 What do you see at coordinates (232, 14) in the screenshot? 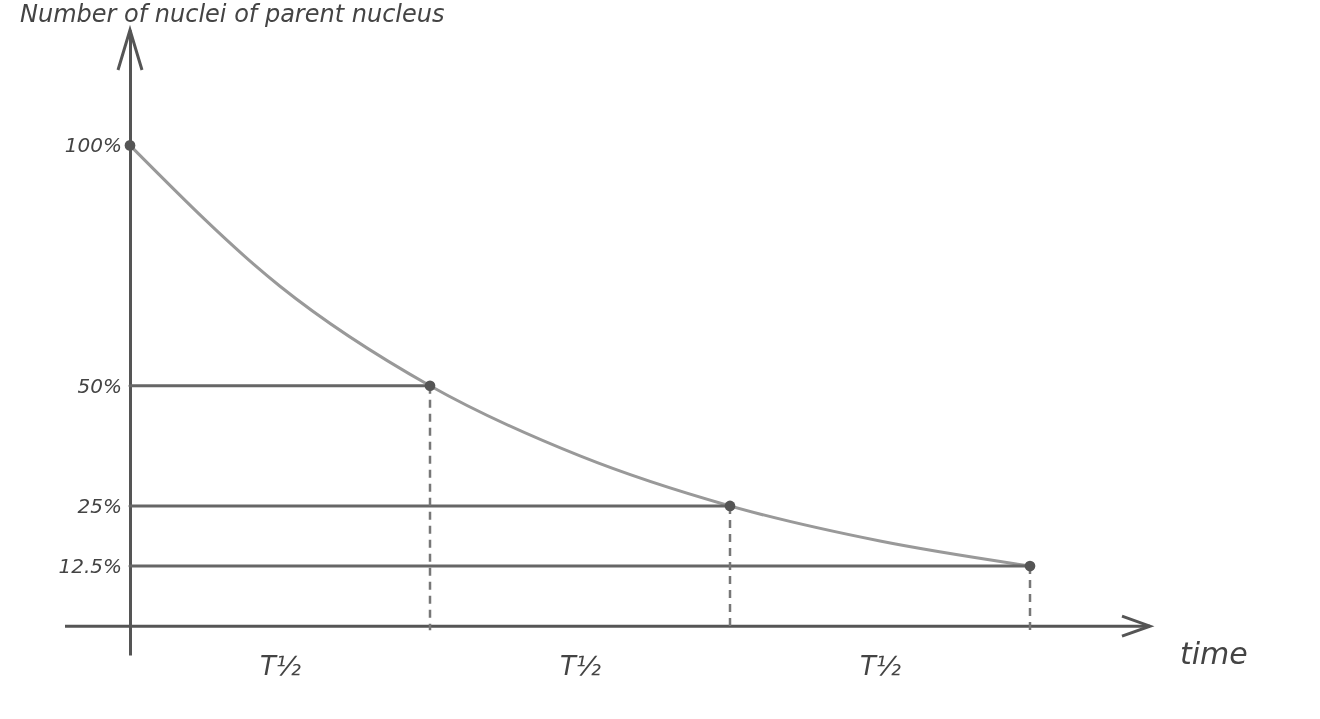
I see `chart-title: Number of nuclei of parent nucleus` at bounding box center [232, 14].